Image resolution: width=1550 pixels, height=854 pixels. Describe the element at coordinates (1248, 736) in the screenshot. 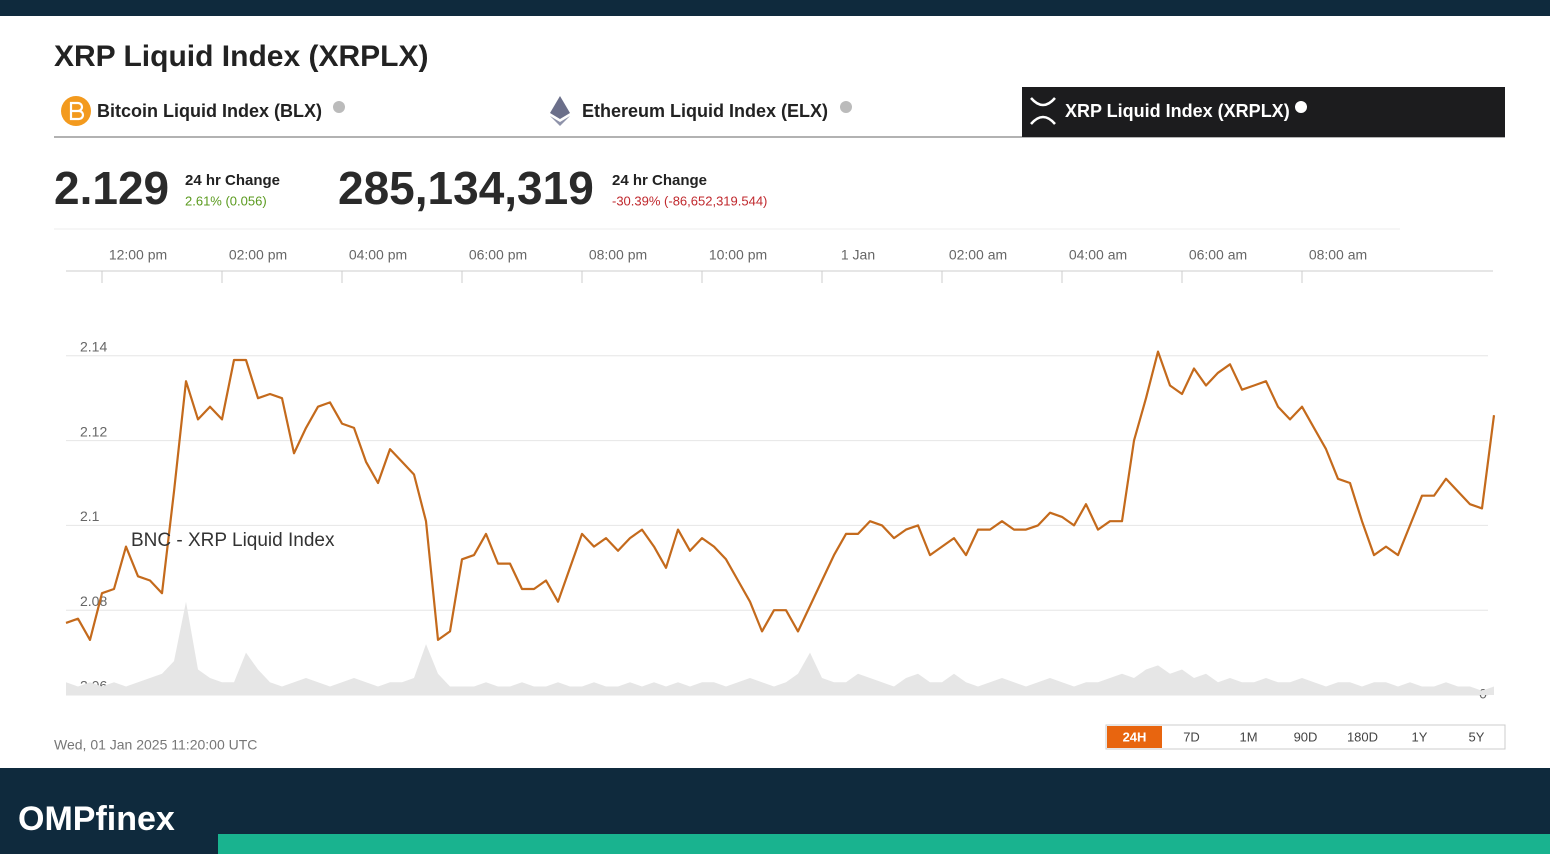

I see `range-button: 1M` at that location.